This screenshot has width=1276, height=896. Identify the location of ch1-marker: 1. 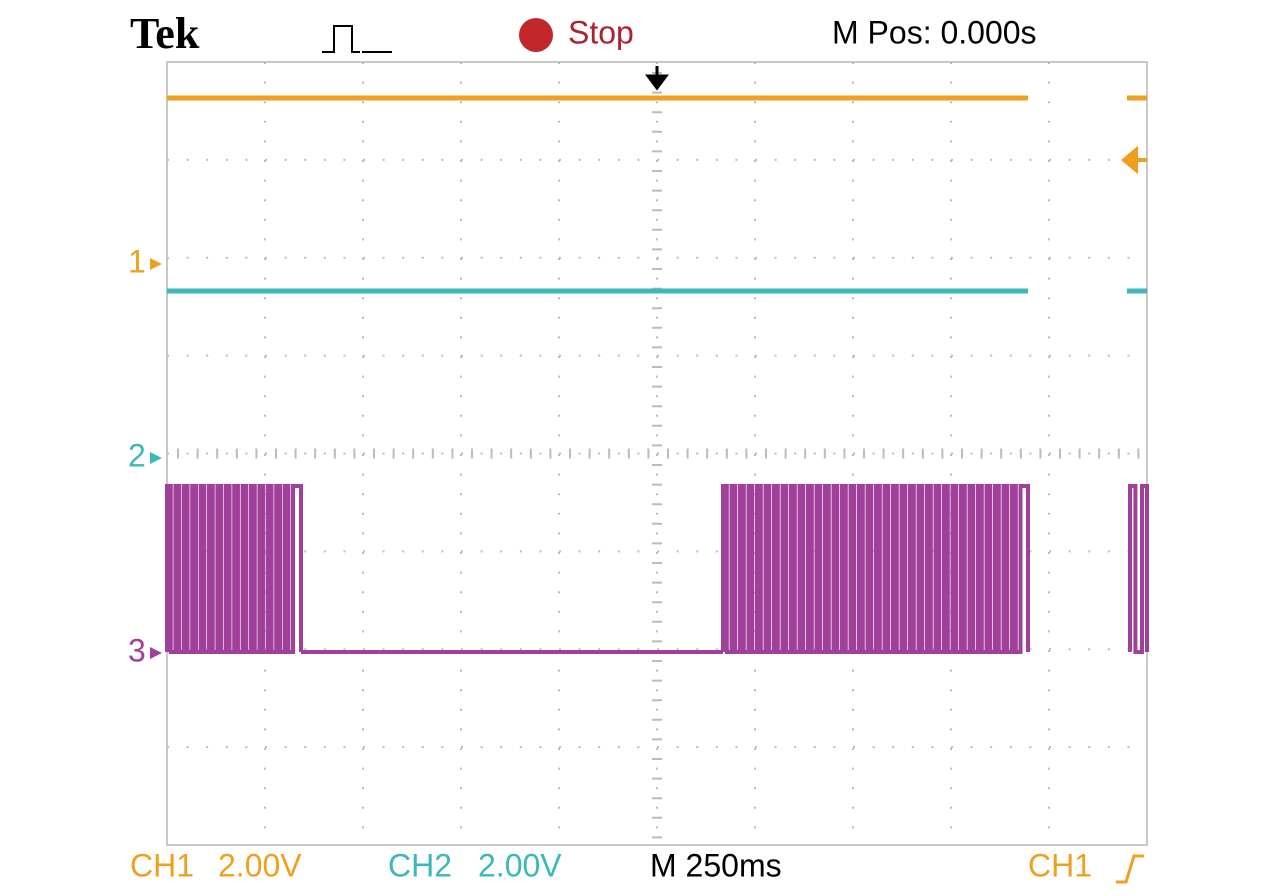
(137, 261).